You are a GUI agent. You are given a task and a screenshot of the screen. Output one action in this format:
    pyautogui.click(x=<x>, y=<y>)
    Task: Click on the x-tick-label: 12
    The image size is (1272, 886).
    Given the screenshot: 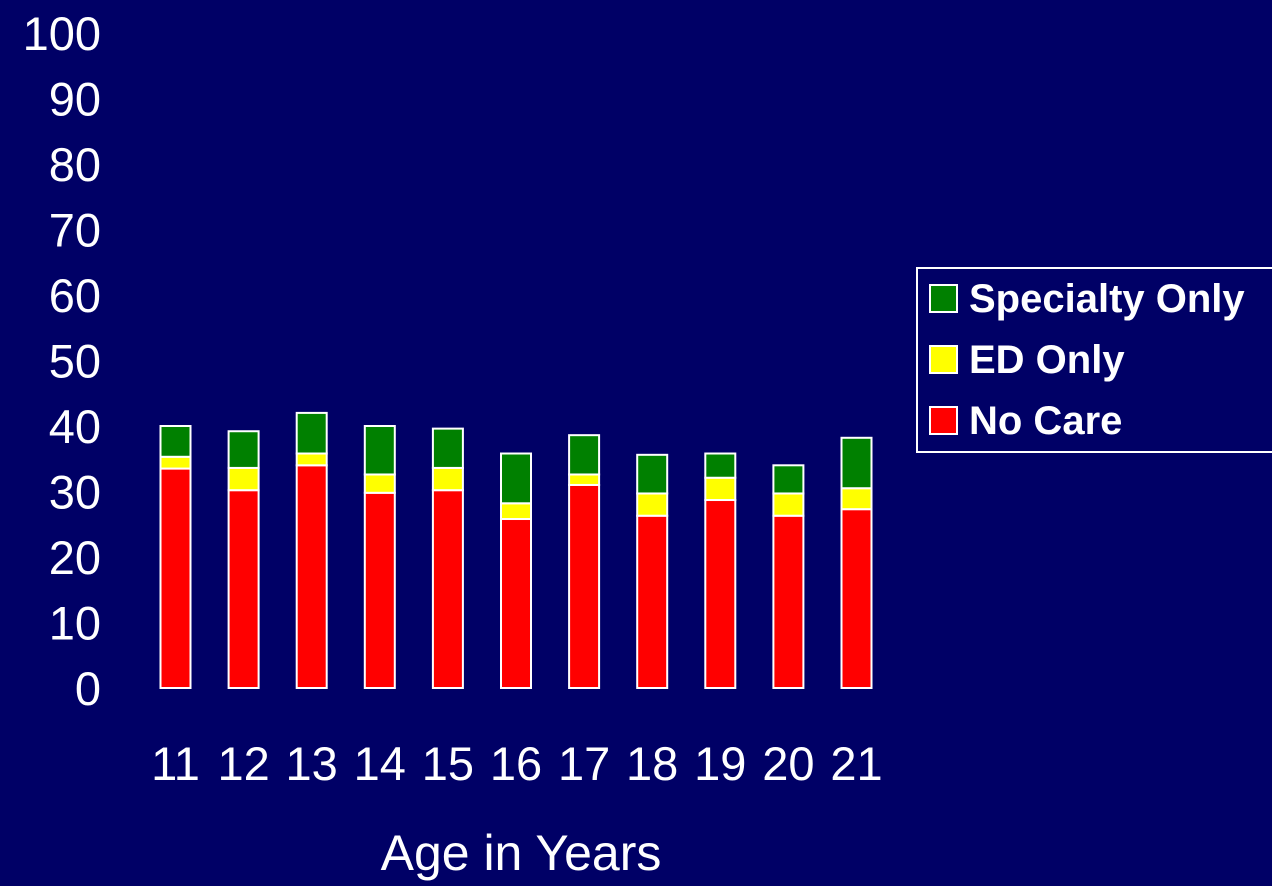 What is the action you would take?
    pyautogui.click(x=243, y=763)
    